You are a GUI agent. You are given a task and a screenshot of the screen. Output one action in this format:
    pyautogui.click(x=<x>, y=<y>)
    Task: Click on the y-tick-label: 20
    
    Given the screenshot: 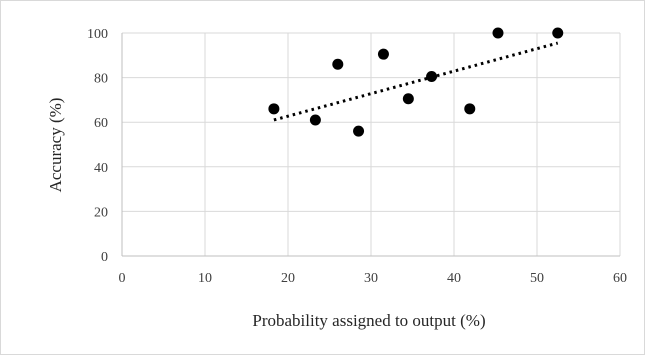 What is the action you would take?
    pyautogui.click(x=101, y=212)
    